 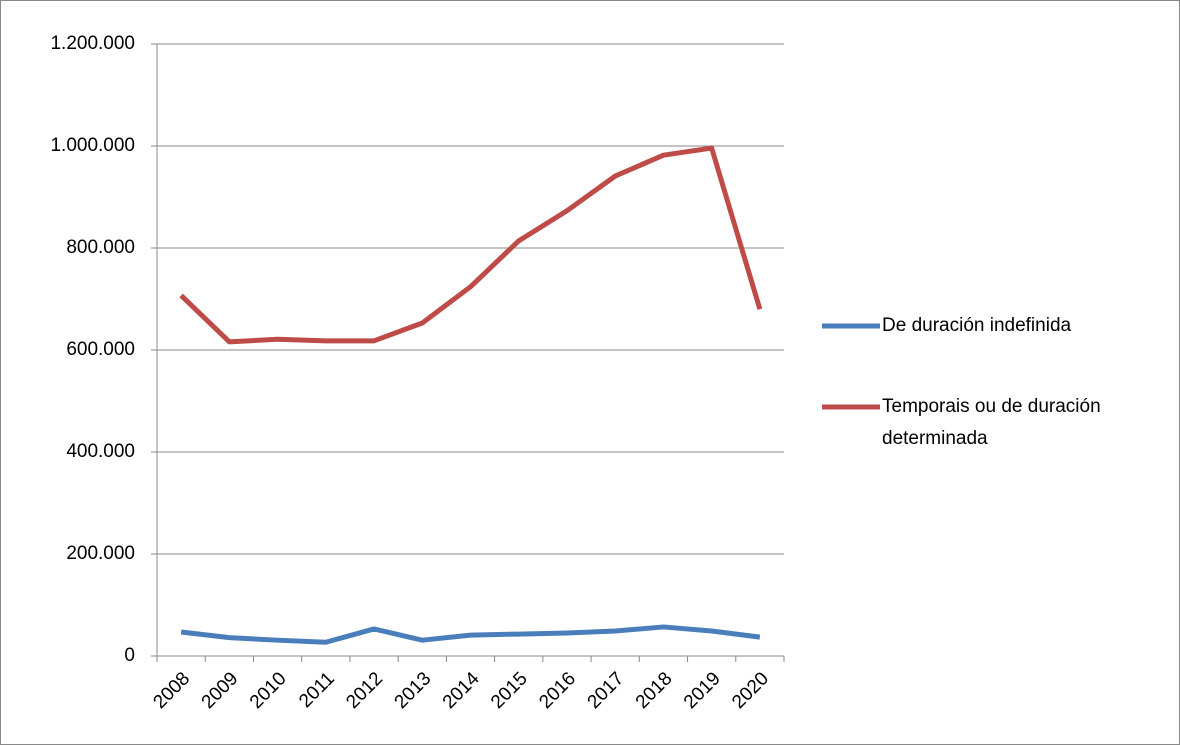 I want to click on y-tick-label: 0, so click(x=129, y=655).